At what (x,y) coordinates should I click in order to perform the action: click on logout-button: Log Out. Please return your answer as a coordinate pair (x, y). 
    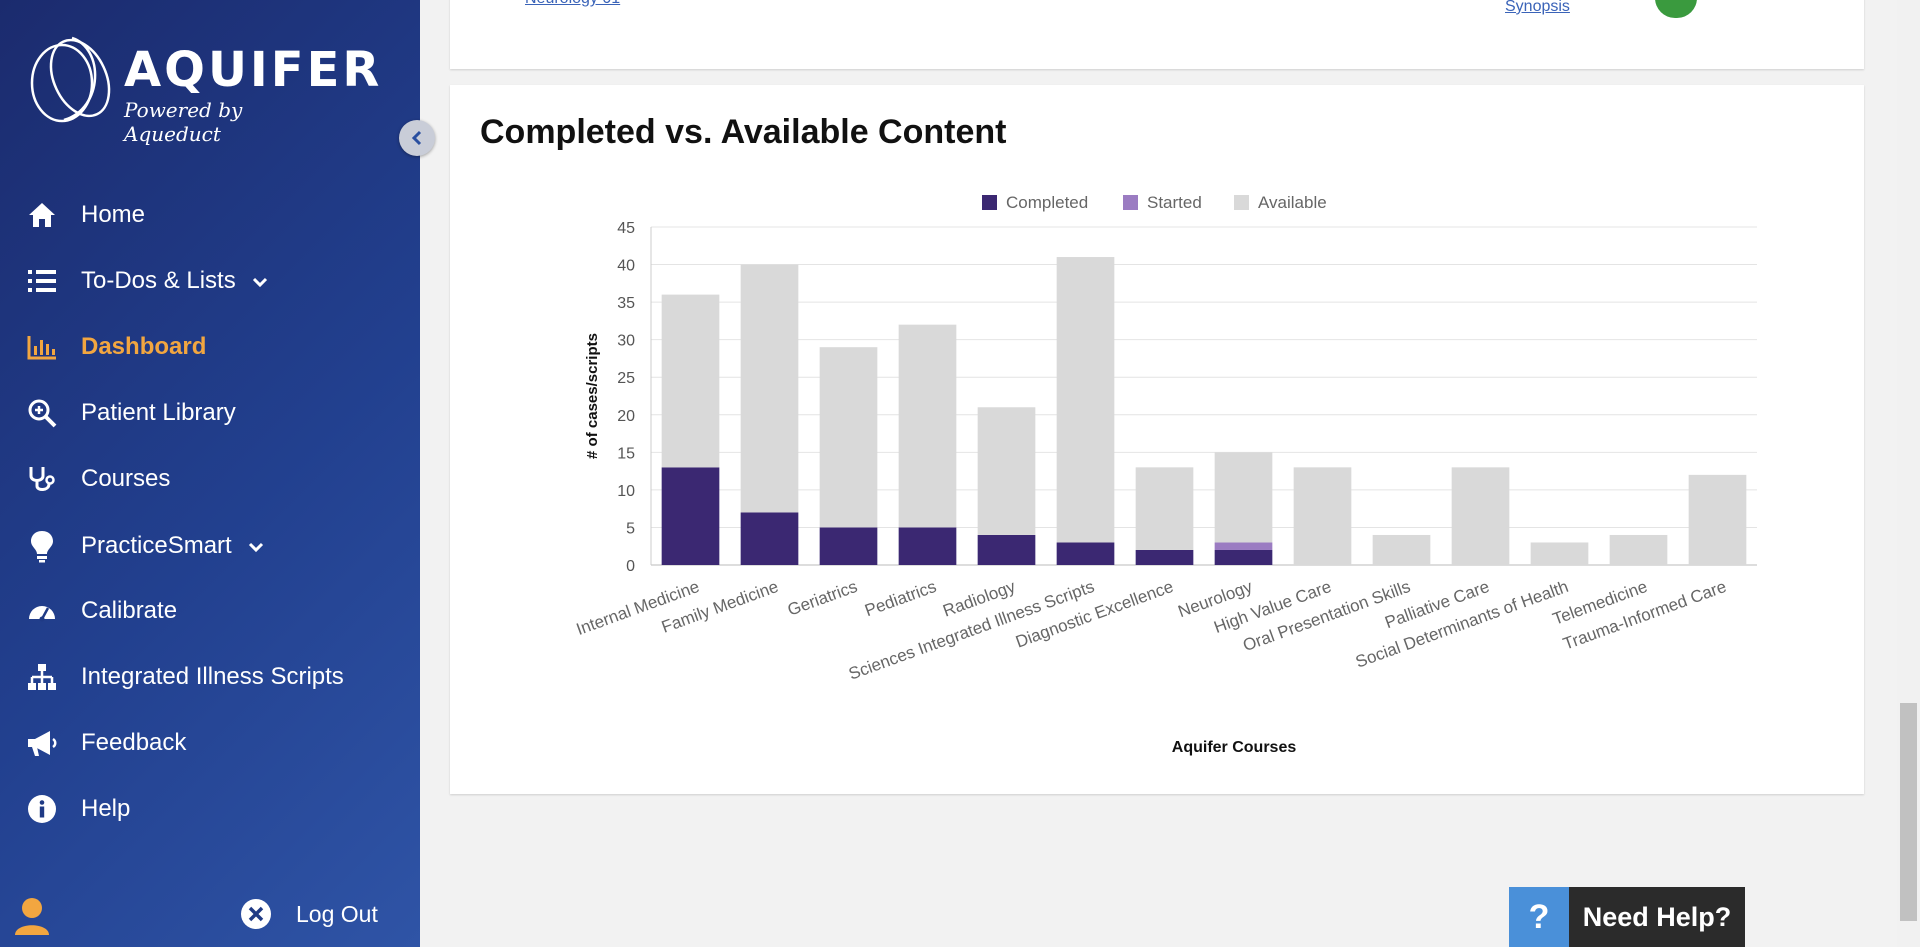
    Looking at the image, I should click on (309, 914).